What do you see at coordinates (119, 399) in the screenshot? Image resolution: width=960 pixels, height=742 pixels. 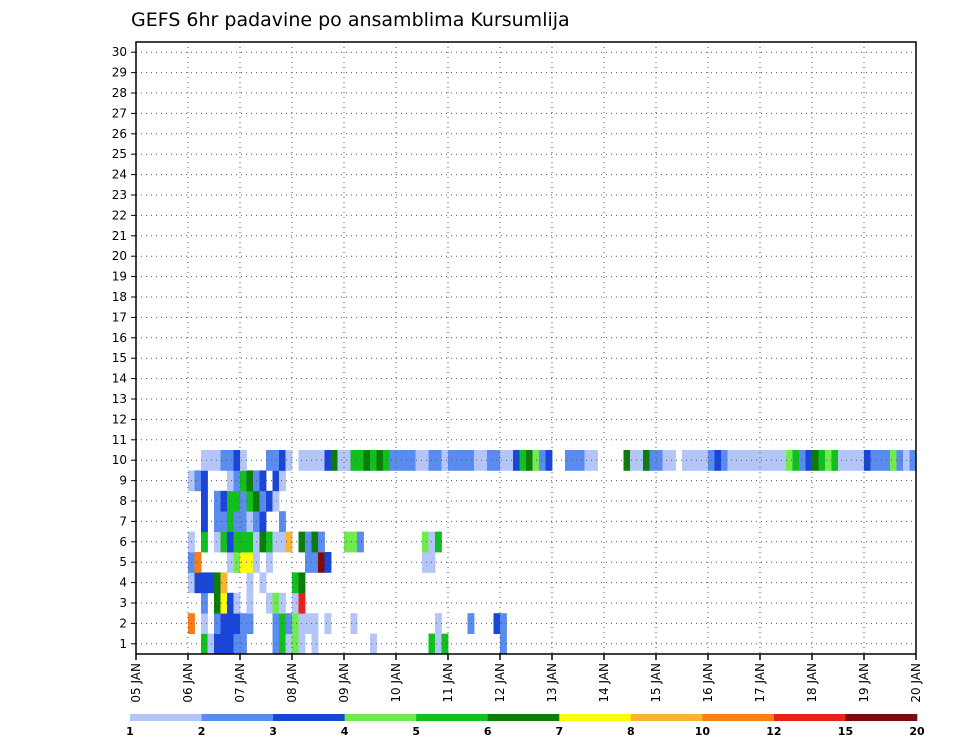 I see `y-tick-label: 13` at bounding box center [119, 399].